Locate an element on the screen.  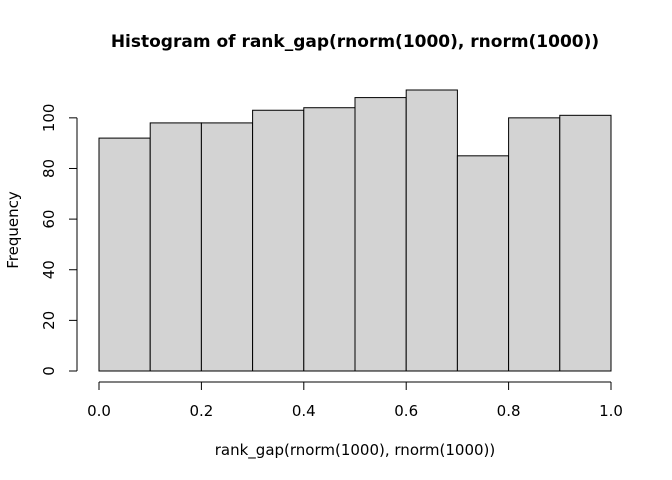
x-tick-label: 0.8 is located at coordinates (509, 411).